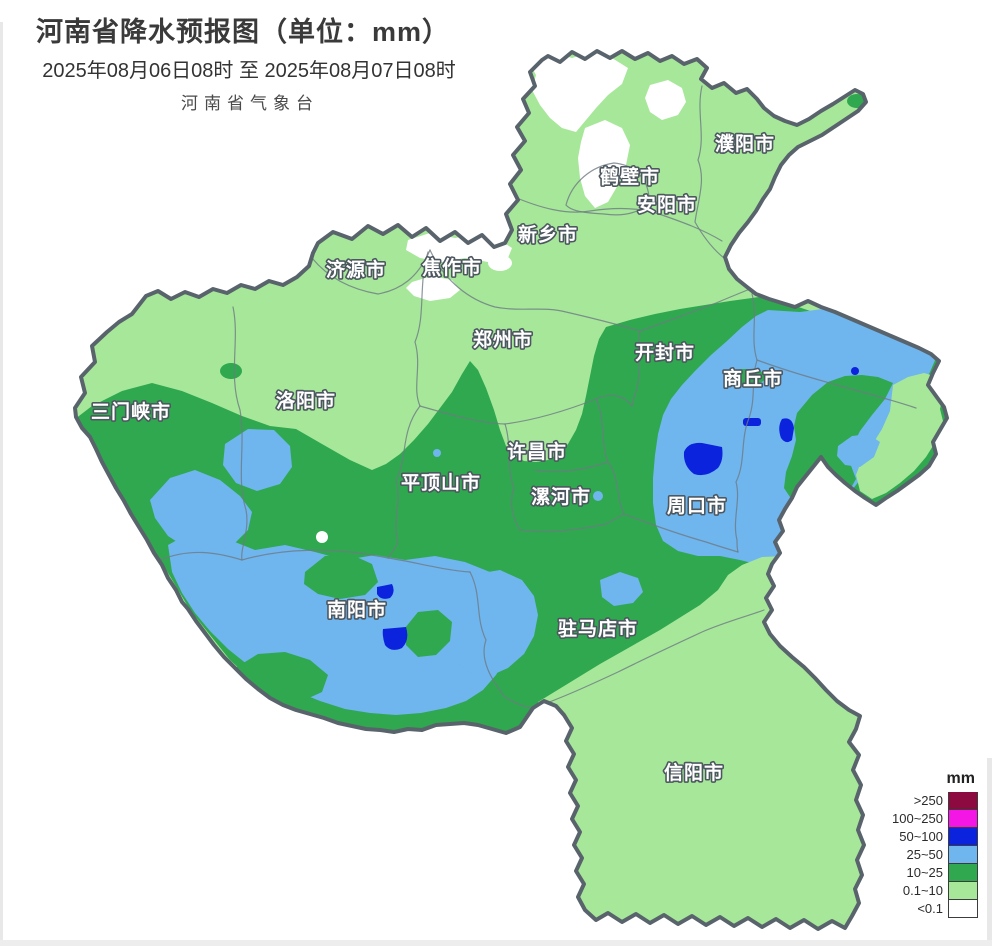 This screenshot has height=946, width=992. What do you see at coordinates (561, 496) in the screenshot?
I see `city-label-luohe: 漯河市` at bounding box center [561, 496].